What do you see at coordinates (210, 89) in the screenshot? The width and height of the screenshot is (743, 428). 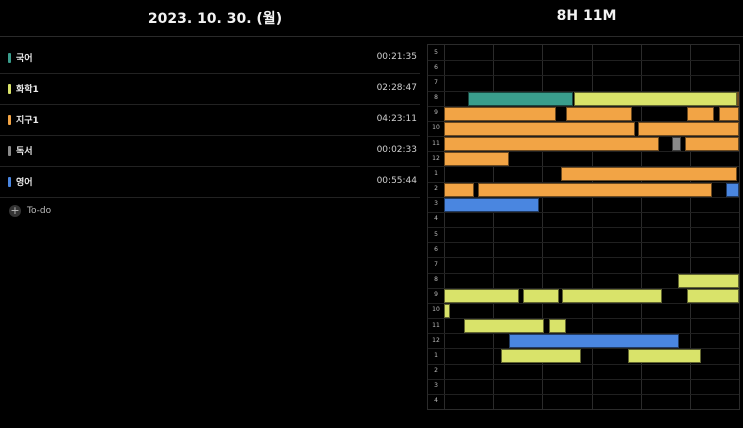 I see `subject-item-chemistry: 화학1 02:28:47` at bounding box center [210, 89].